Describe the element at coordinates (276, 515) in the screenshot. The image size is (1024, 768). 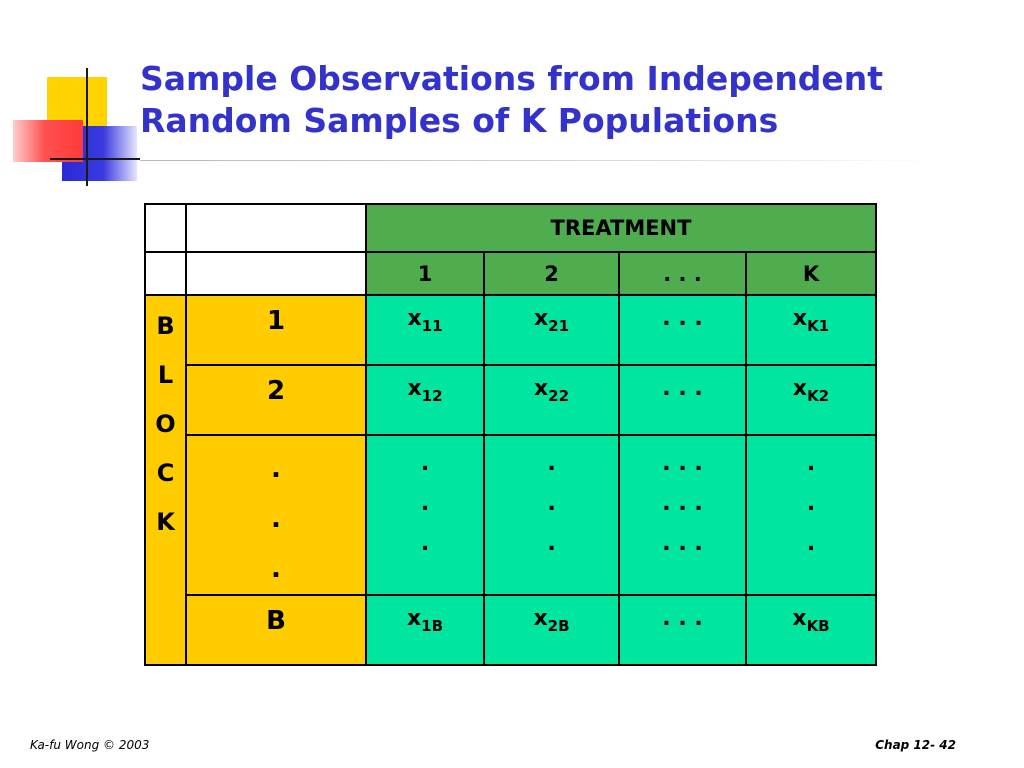
I see `block-row-label: . . .` at that location.